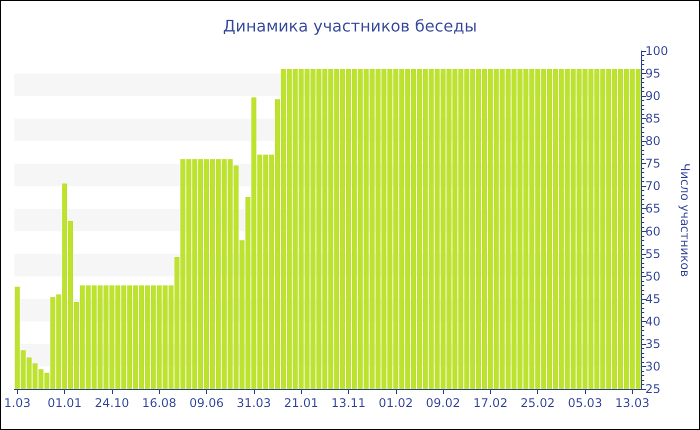  Describe the element at coordinates (443, 403) in the screenshot. I see `x-tick-label: 09.02` at that location.